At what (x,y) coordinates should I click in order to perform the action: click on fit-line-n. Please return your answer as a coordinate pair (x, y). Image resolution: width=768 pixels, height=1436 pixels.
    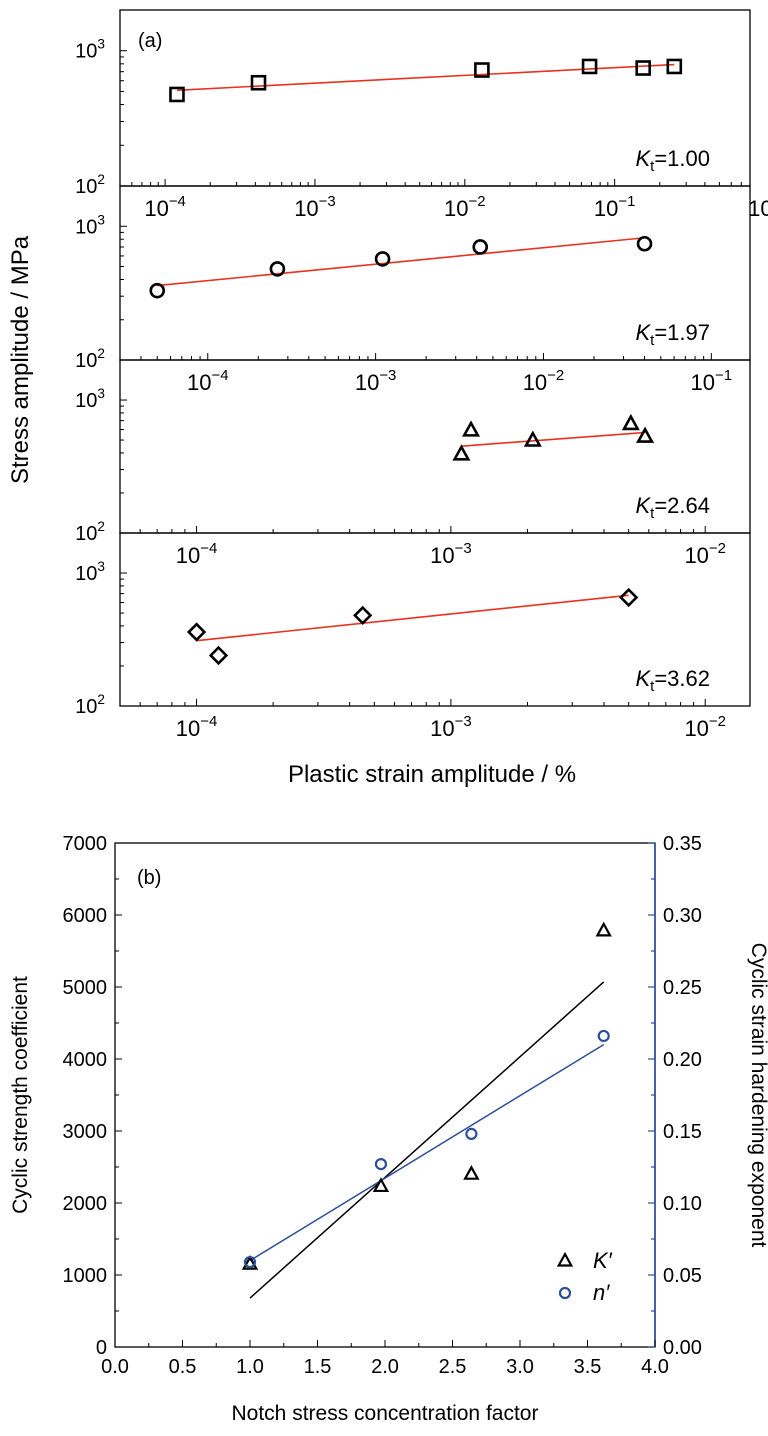
    Looking at the image, I should click on (427, 1152).